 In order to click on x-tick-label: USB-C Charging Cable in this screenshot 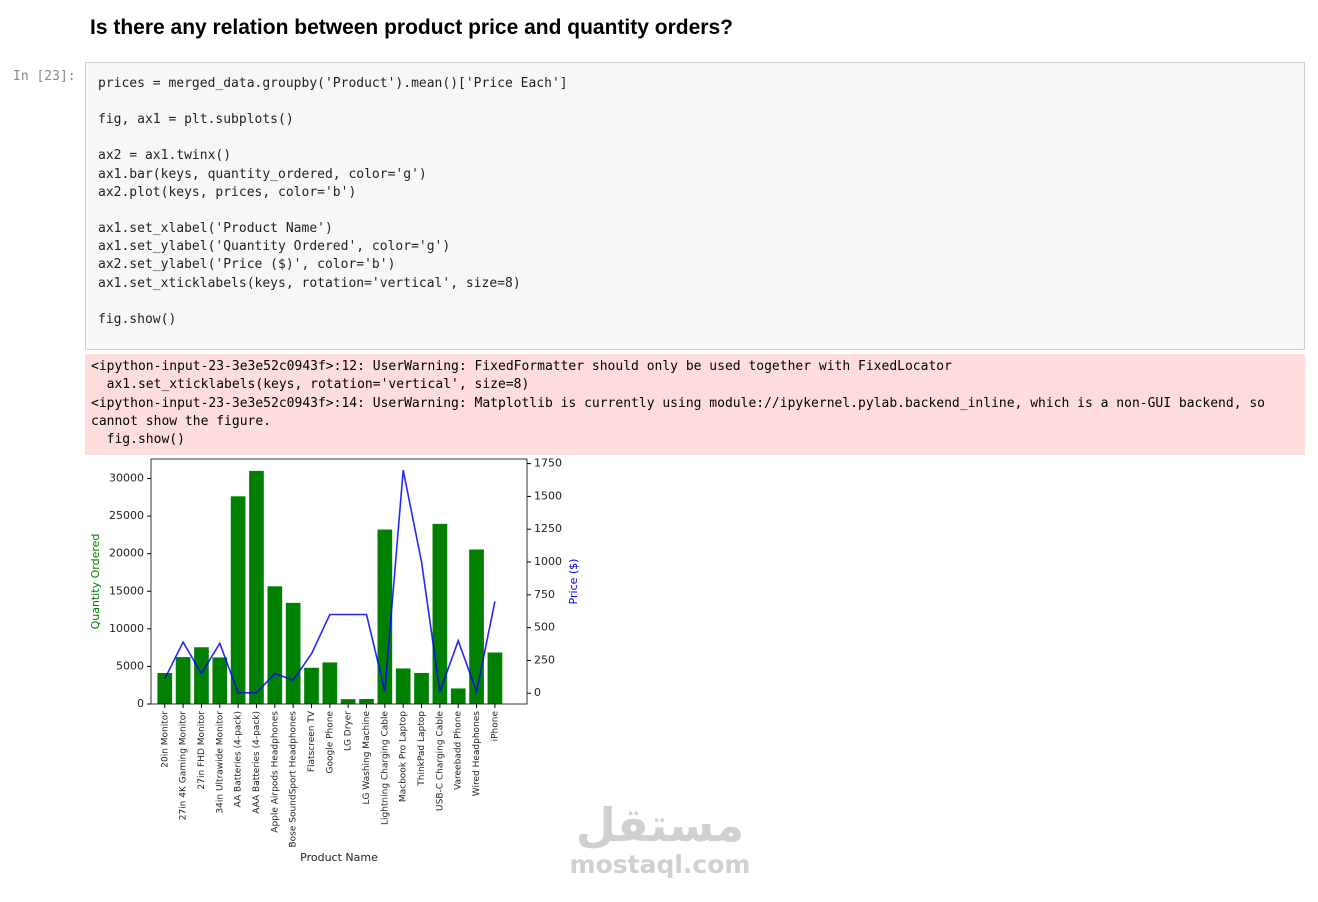, I will do `click(440, 761)`.